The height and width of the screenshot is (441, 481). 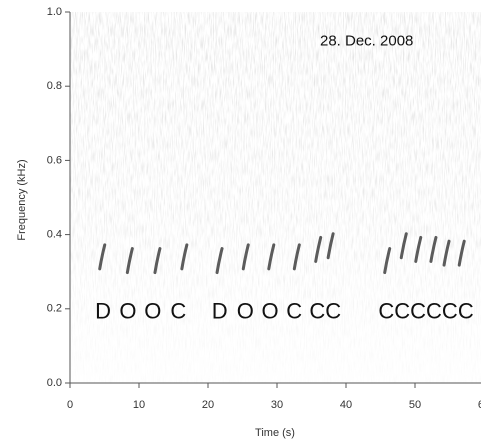 I want to click on x-tick-label: 20, so click(x=208, y=405).